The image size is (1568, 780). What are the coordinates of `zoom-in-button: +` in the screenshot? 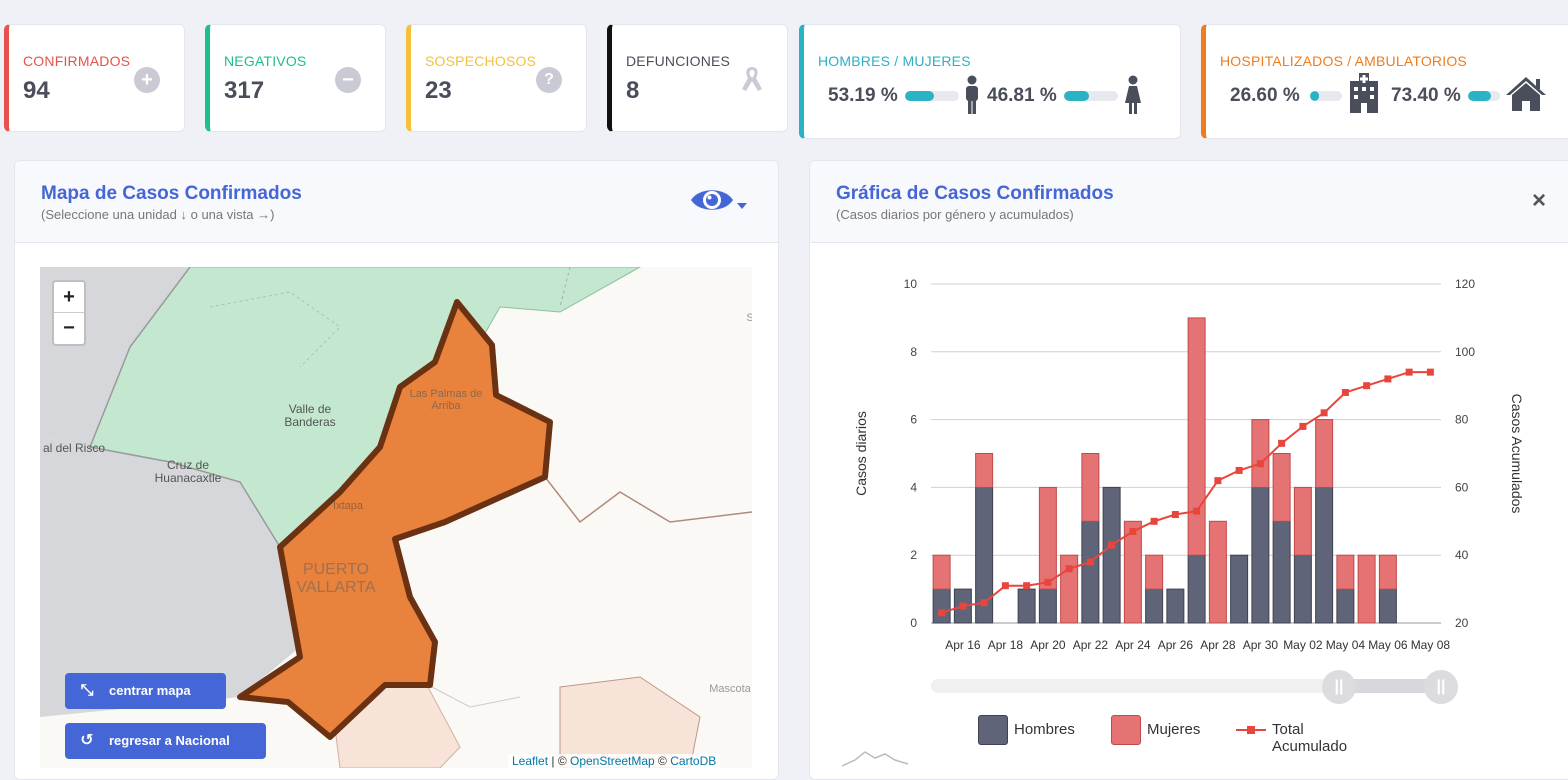 It's located at (69, 297).